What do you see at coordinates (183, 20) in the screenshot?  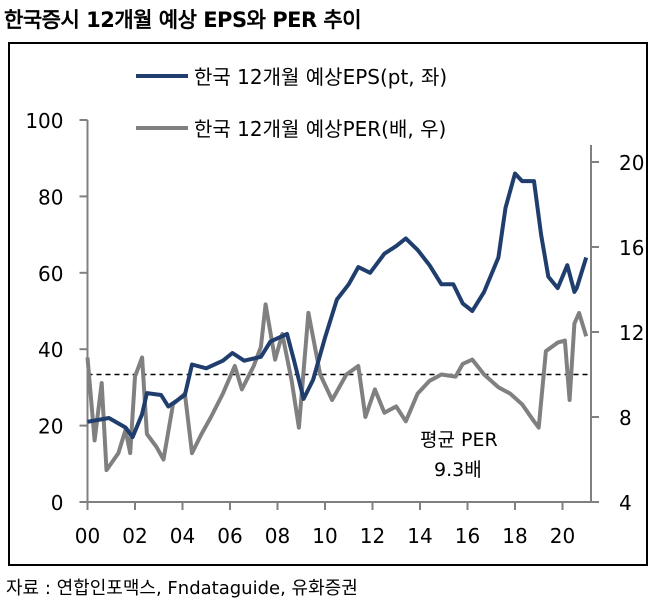 I see `page-title: 한국증시 12개월 예상 EPS와 PER 추이` at bounding box center [183, 20].